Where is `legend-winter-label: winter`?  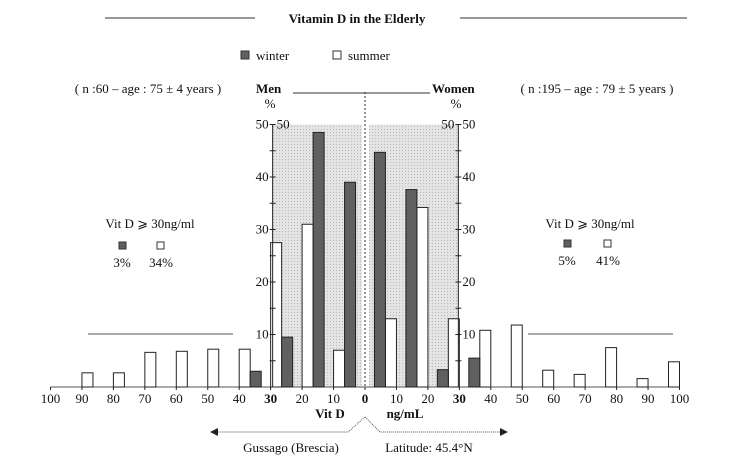
legend-winter-label: winter is located at coordinates (273, 55).